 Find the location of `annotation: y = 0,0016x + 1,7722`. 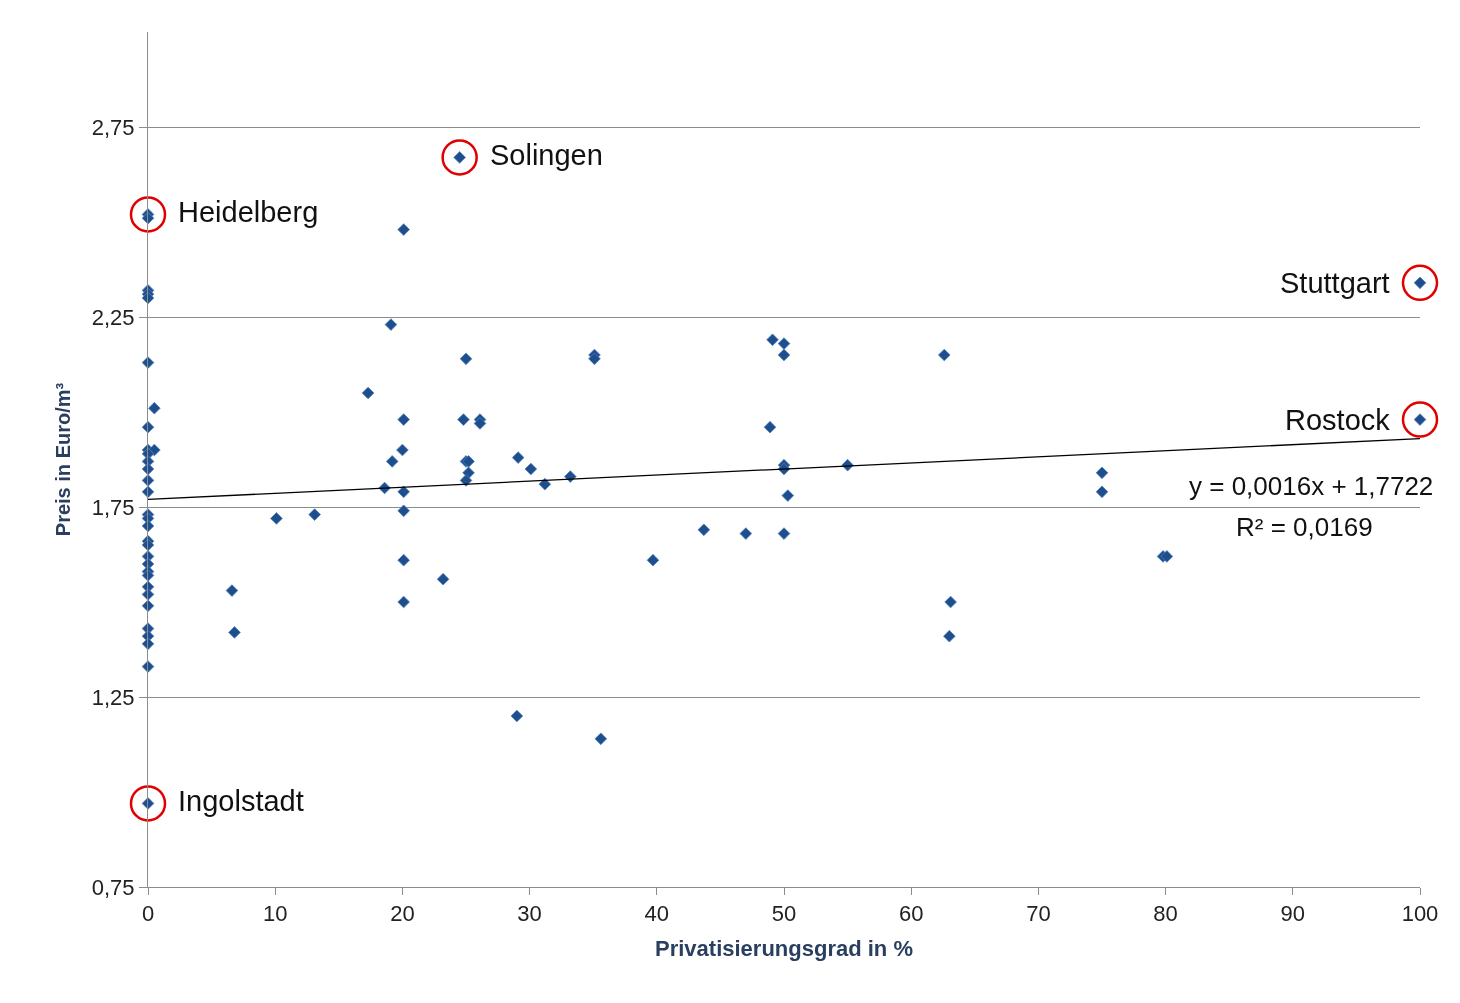

annotation: y = 0,0016x + 1,7722 is located at coordinates (1311, 486).